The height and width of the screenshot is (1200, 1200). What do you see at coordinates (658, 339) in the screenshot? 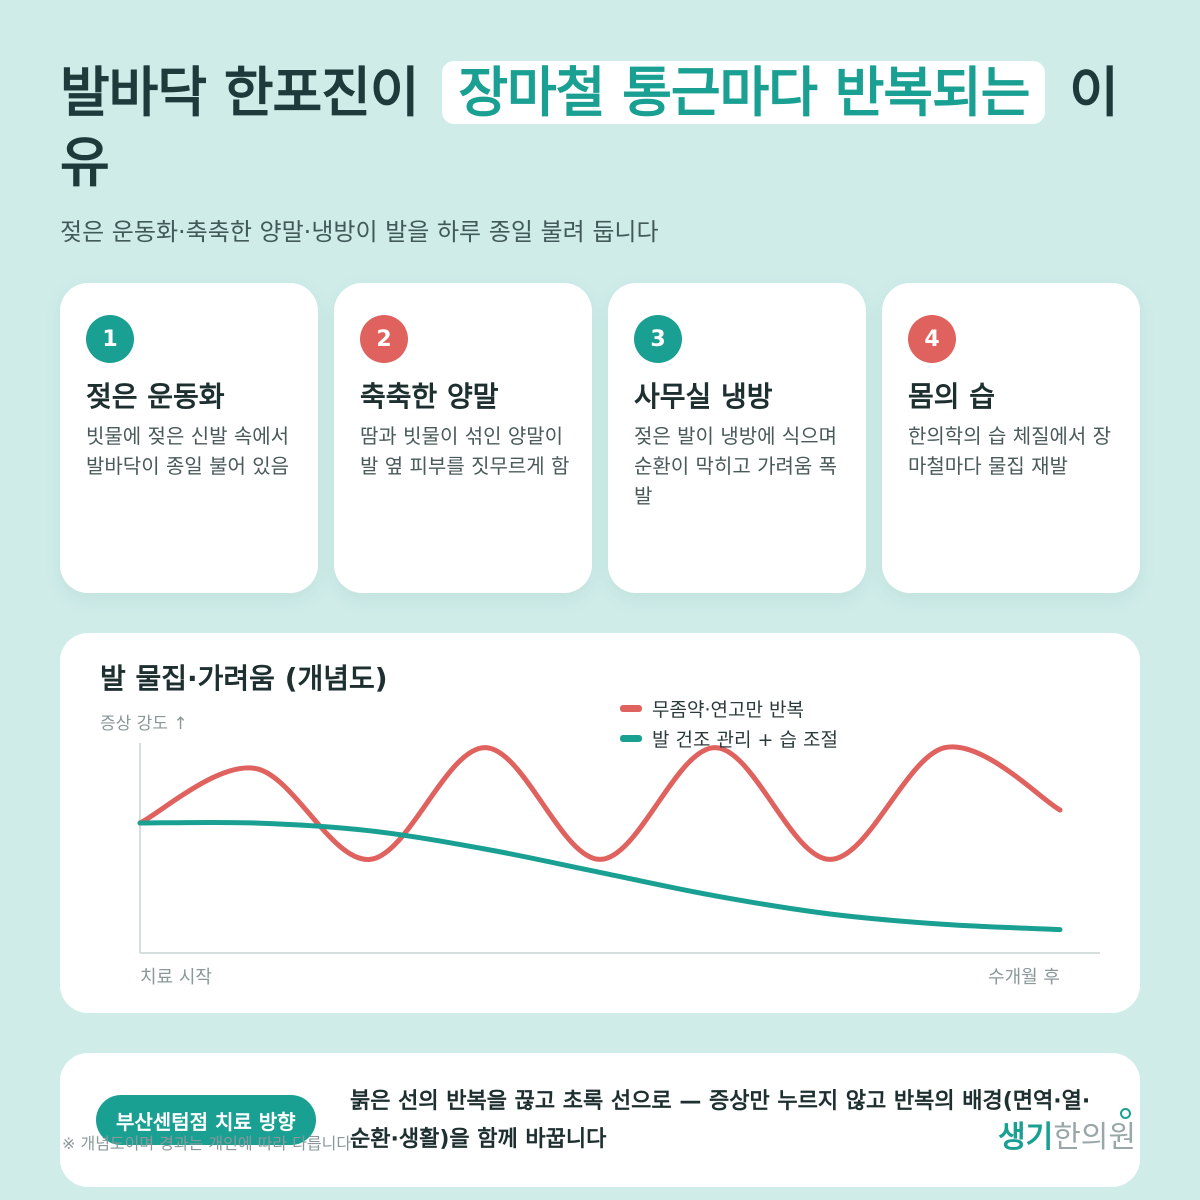
I see `card-number-badge: 3` at bounding box center [658, 339].